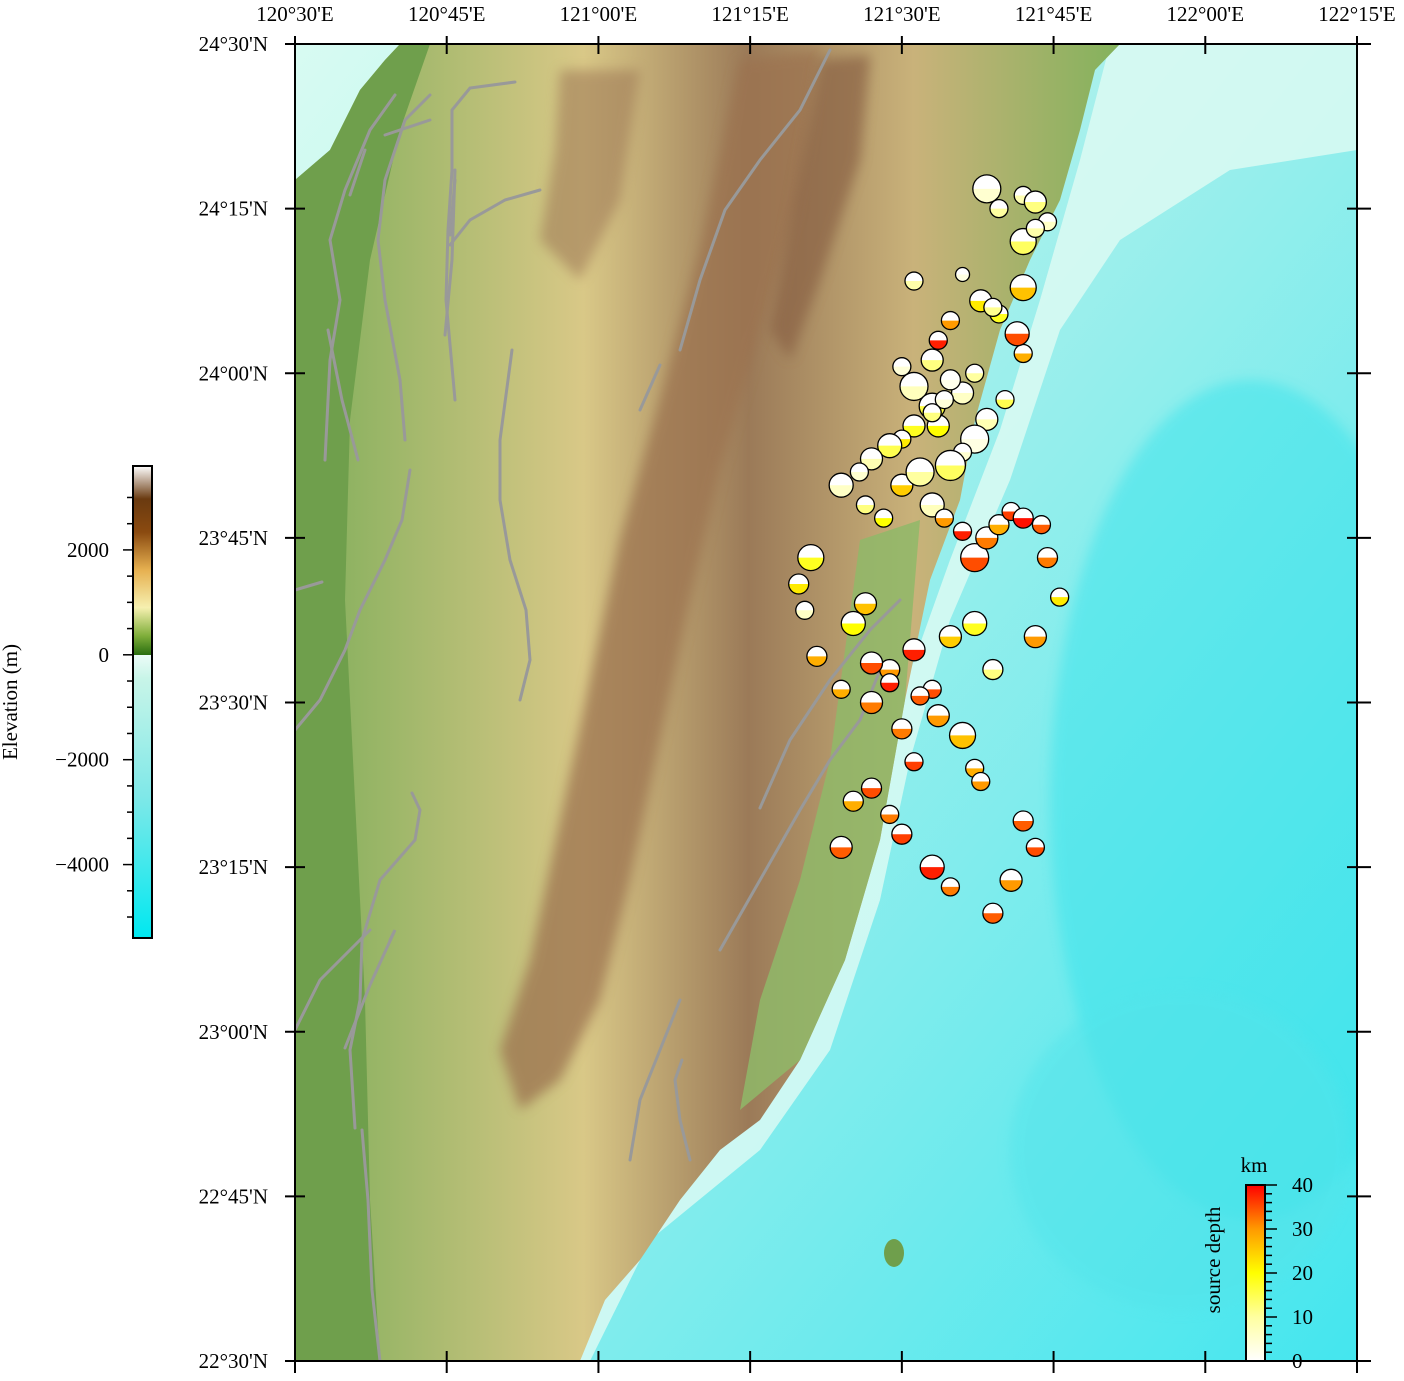  What do you see at coordinates (929, 549) in the screenshot?
I see `earthquake-layer` at bounding box center [929, 549].